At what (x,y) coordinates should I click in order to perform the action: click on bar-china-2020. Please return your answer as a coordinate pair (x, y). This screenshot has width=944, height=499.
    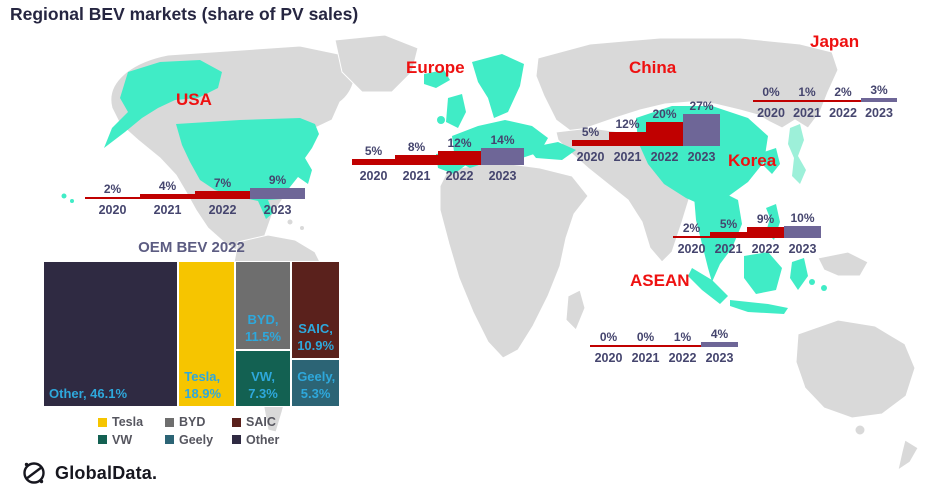
    Looking at the image, I should click on (590, 143).